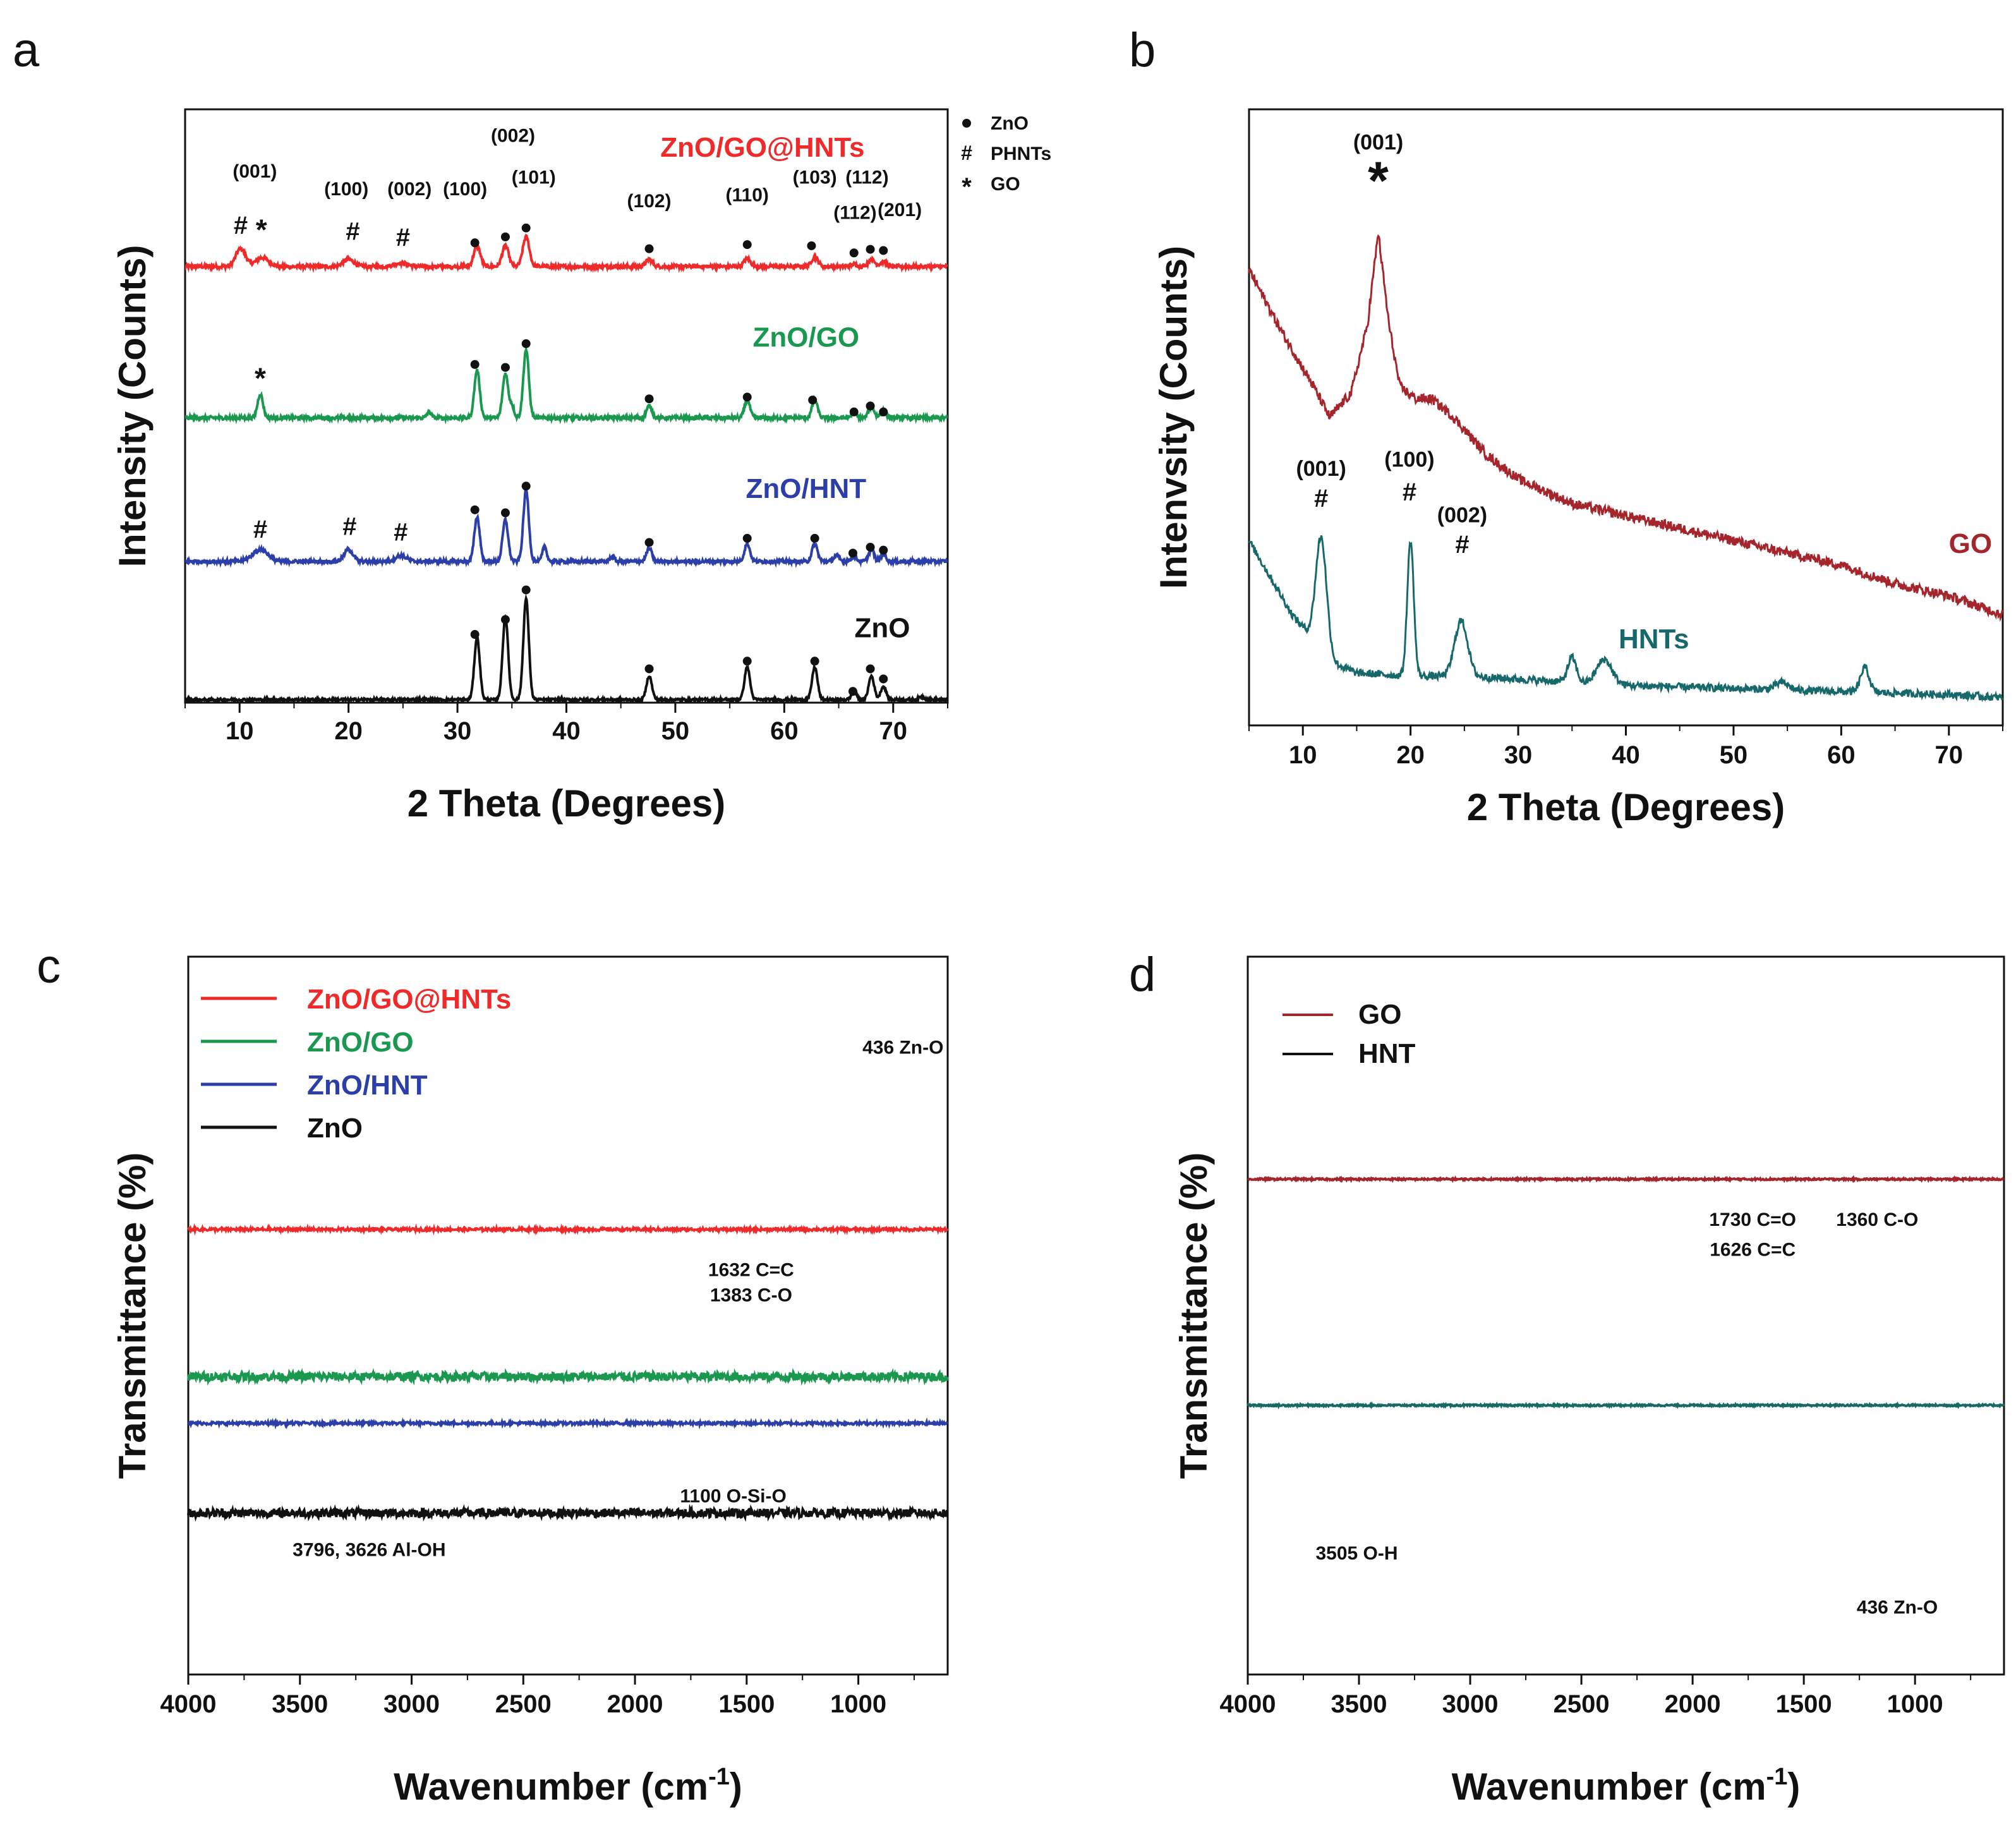 Image resolution: width=2016 pixels, height=1835 pixels. I want to click on x-tick-label: 70, so click(1949, 755).